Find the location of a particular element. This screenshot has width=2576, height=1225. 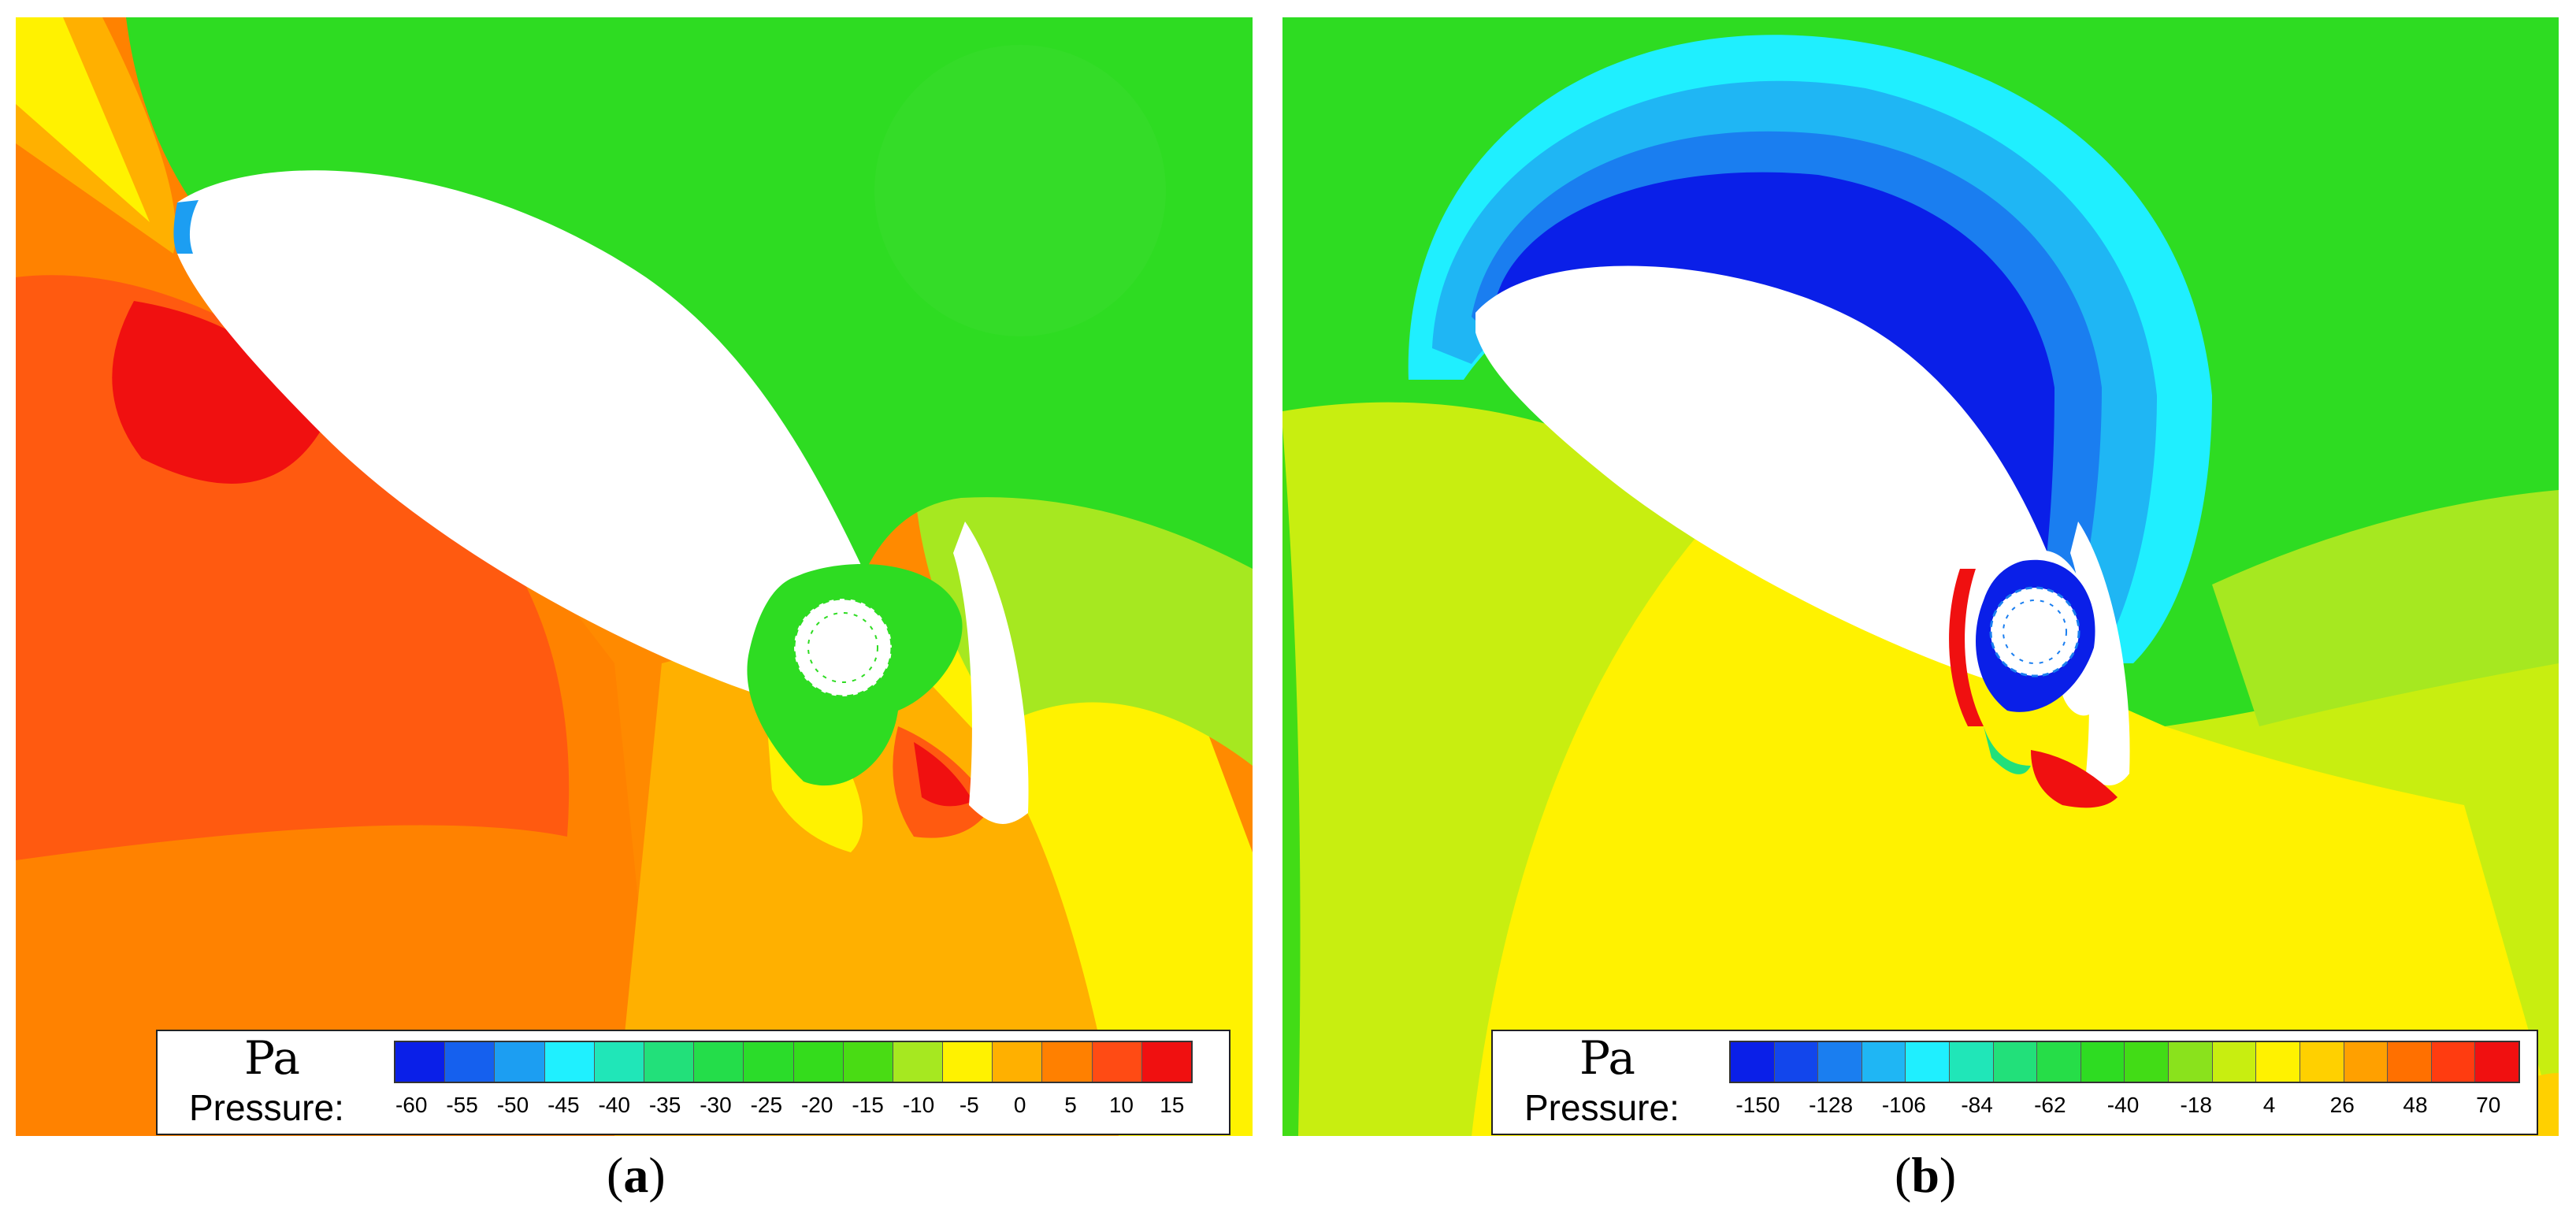

colorbar-tick-label: -5 is located at coordinates (969, 1105).